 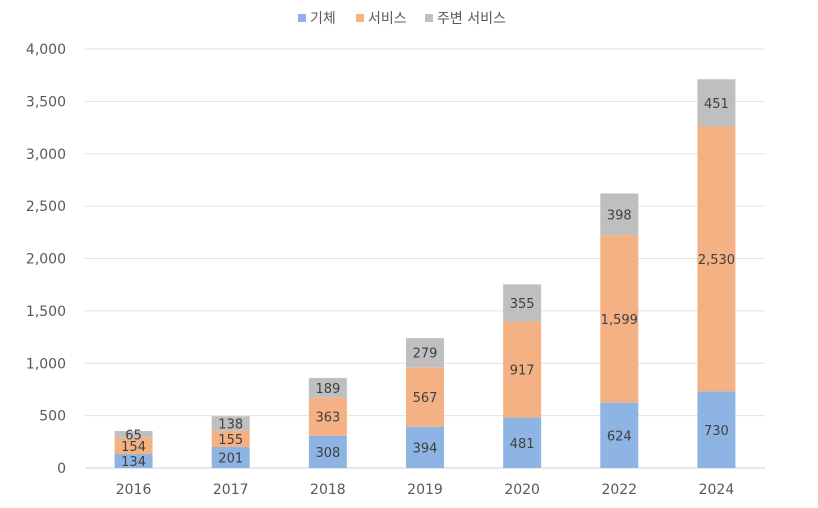 I want to click on data-label: 398, so click(x=619, y=215).